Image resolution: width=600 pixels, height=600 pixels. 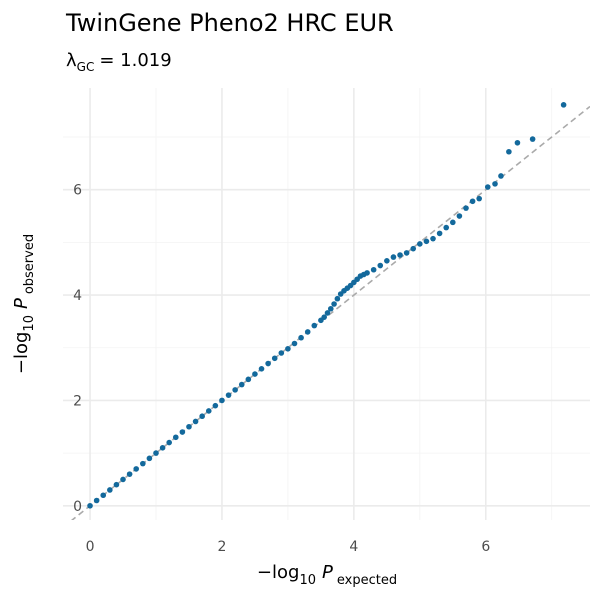 What do you see at coordinates (90, 547) in the screenshot?
I see `x-tick-label: 0` at bounding box center [90, 547].